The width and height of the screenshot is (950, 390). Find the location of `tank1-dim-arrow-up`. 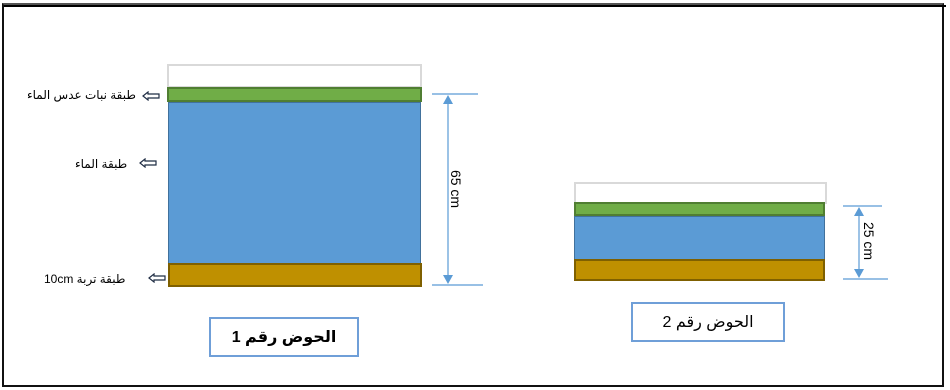

tank1-dim-arrow-up is located at coordinates (448, 99).